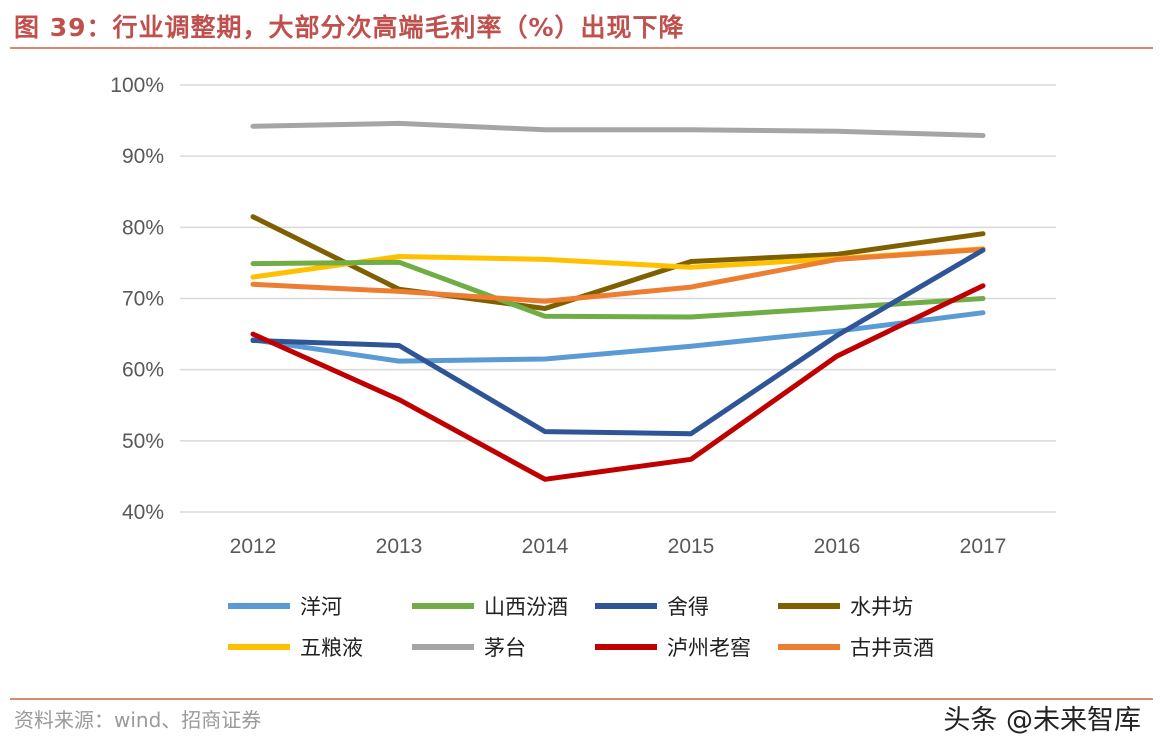 This screenshot has width=1163, height=749. I want to click on source-note: 资料来源：wind、招商证券, so click(138, 720).